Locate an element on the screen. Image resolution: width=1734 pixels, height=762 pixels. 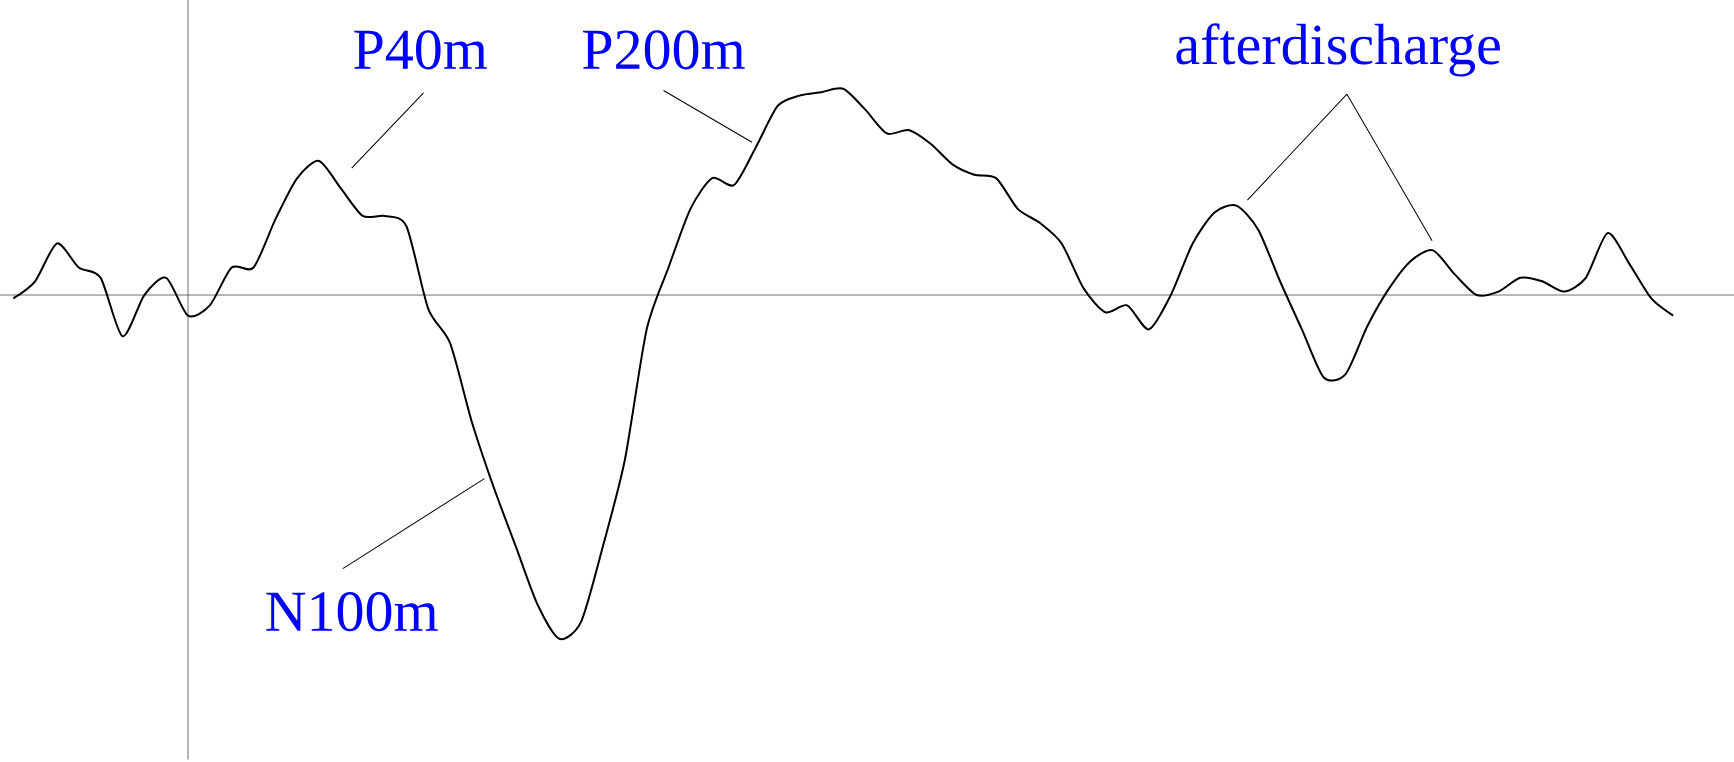
text: P40m is located at coordinates (420, 50).